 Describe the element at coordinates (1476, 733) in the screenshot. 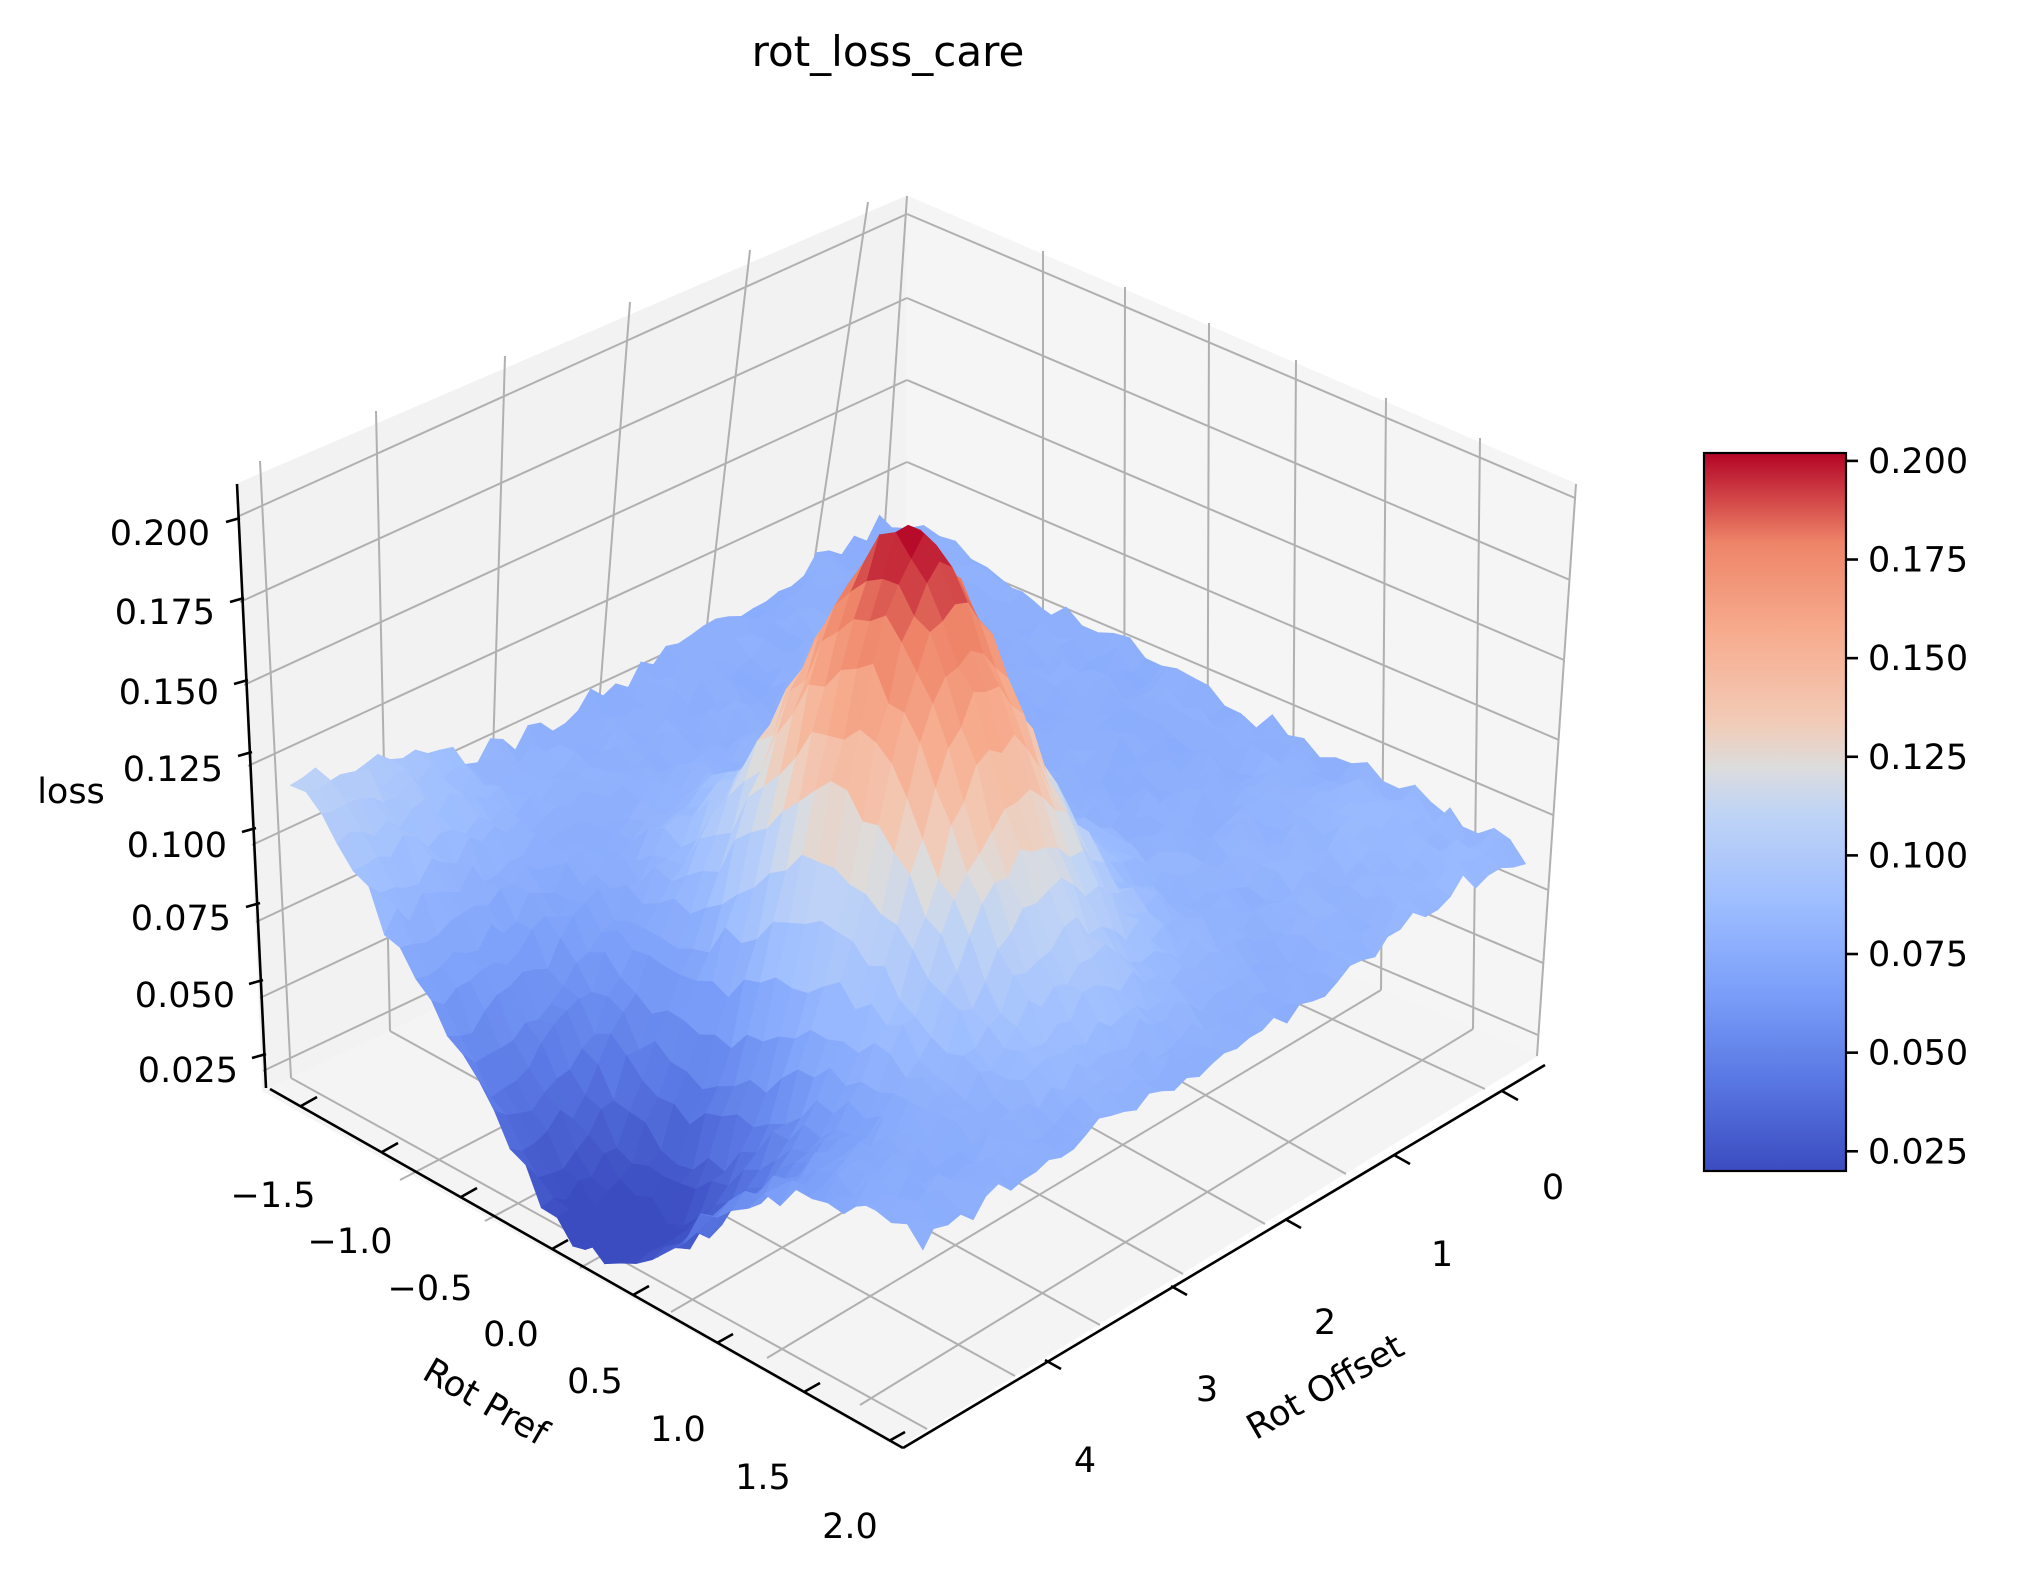

I see `grid-y-right` at that location.